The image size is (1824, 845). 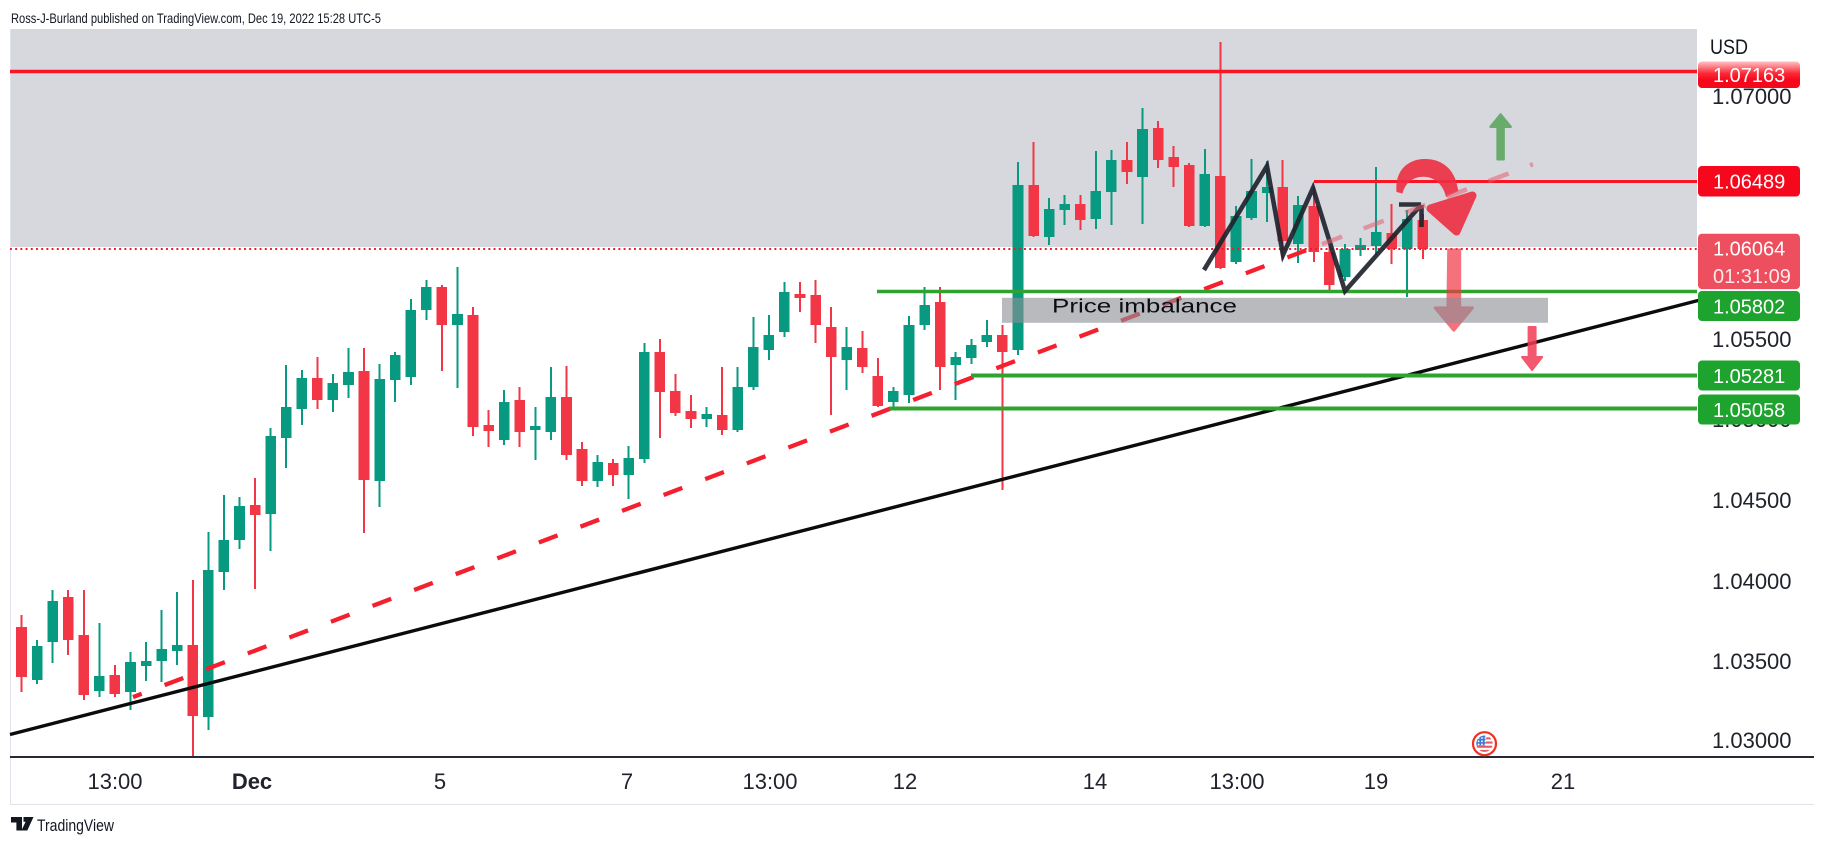 I want to click on svg-text: 01:31:09, so click(x=1752, y=277).